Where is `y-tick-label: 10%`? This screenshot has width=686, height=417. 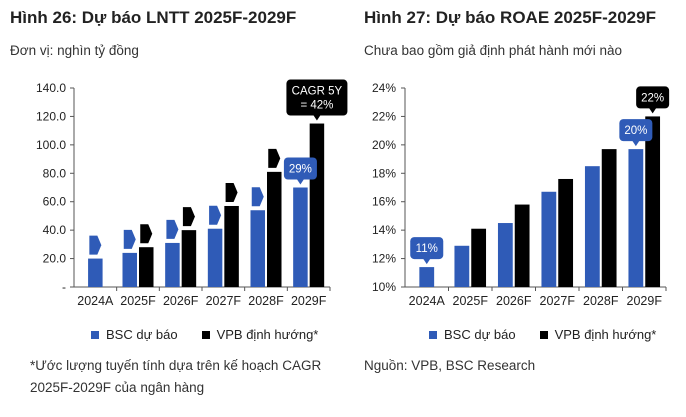 y-tick-label: 10% is located at coordinates (384, 287).